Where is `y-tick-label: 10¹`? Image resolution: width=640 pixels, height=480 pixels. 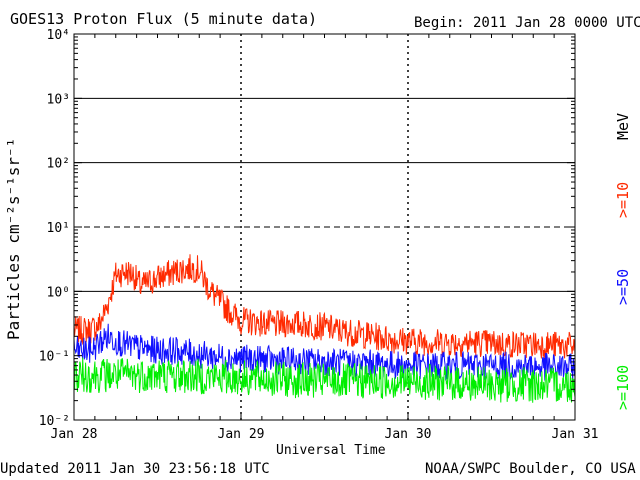
y-tick-label: 10¹ is located at coordinates (58, 228).